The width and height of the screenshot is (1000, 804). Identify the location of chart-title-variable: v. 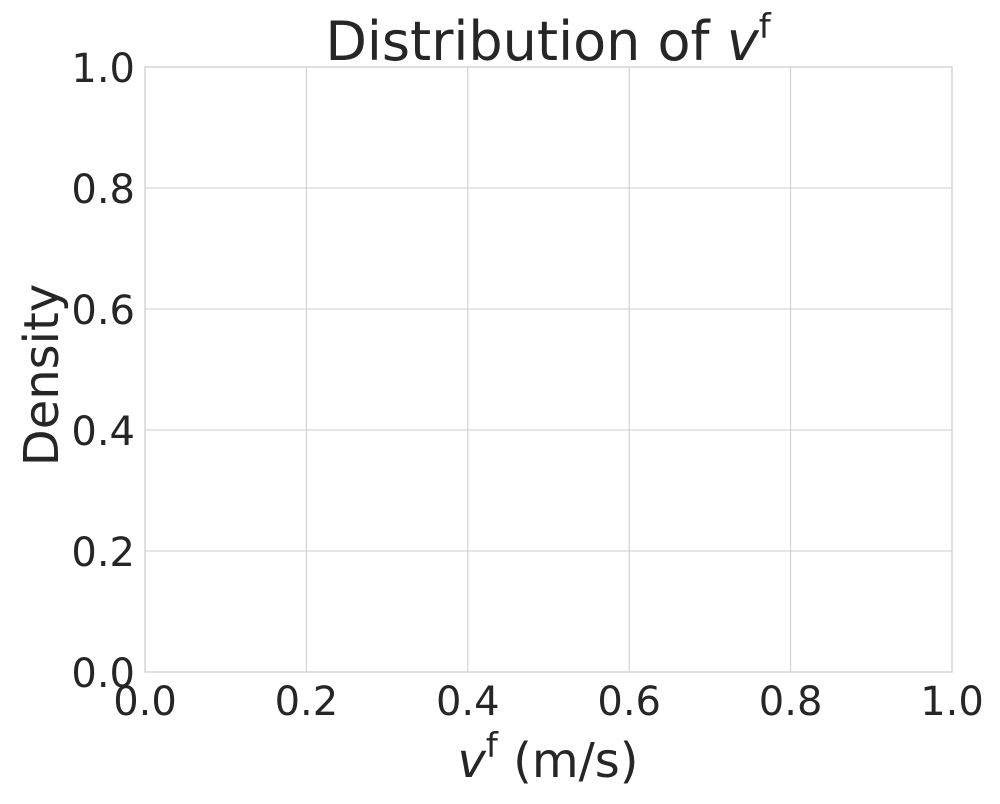
(743, 41).